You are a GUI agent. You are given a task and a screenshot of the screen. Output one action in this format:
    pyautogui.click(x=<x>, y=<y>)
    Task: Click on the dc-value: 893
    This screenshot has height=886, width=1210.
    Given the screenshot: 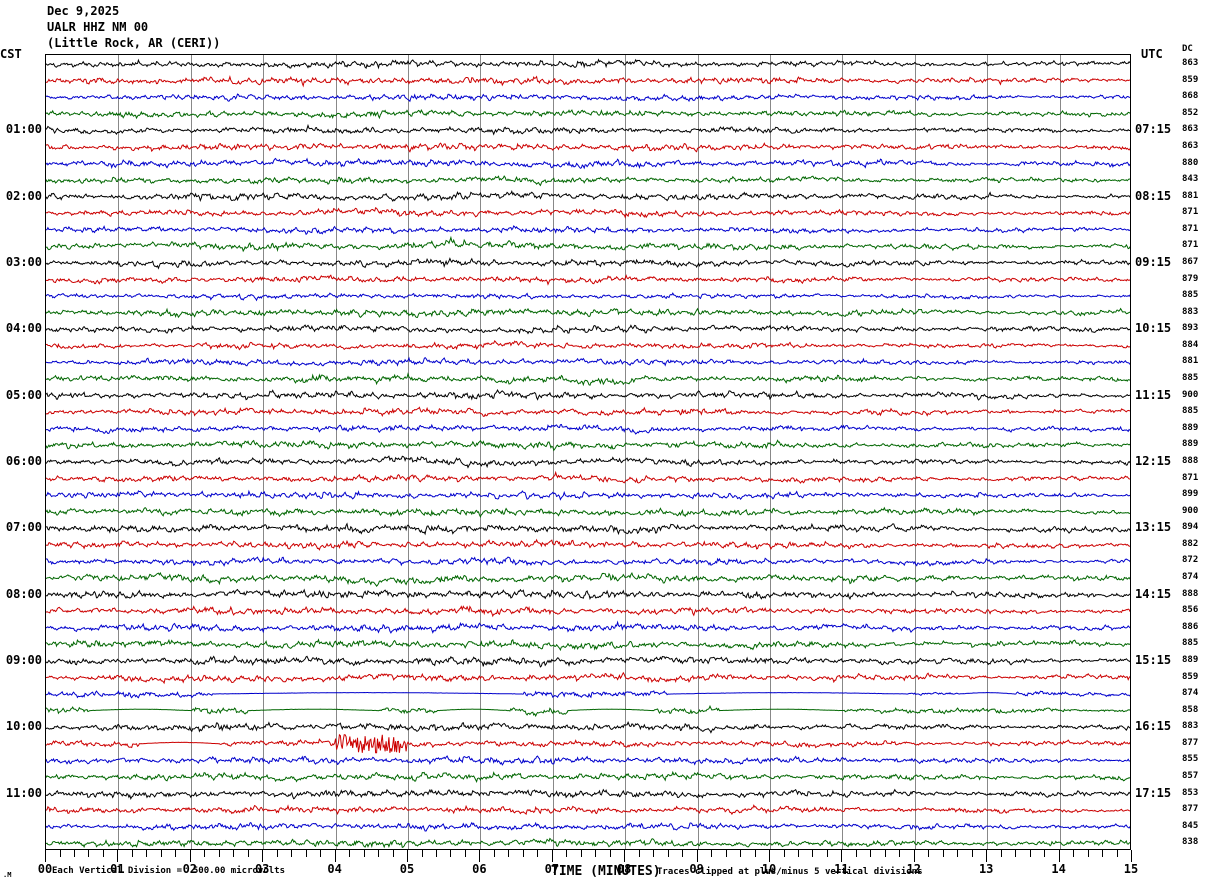 What is the action you would take?
    pyautogui.click(x=1190, y=328)
    